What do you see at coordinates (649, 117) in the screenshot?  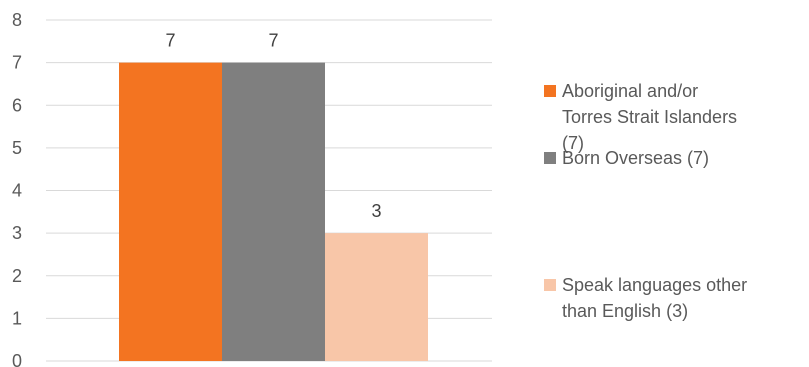 I see `legend-label: Torres Strait Islanders` at bounding box center [649, 117].